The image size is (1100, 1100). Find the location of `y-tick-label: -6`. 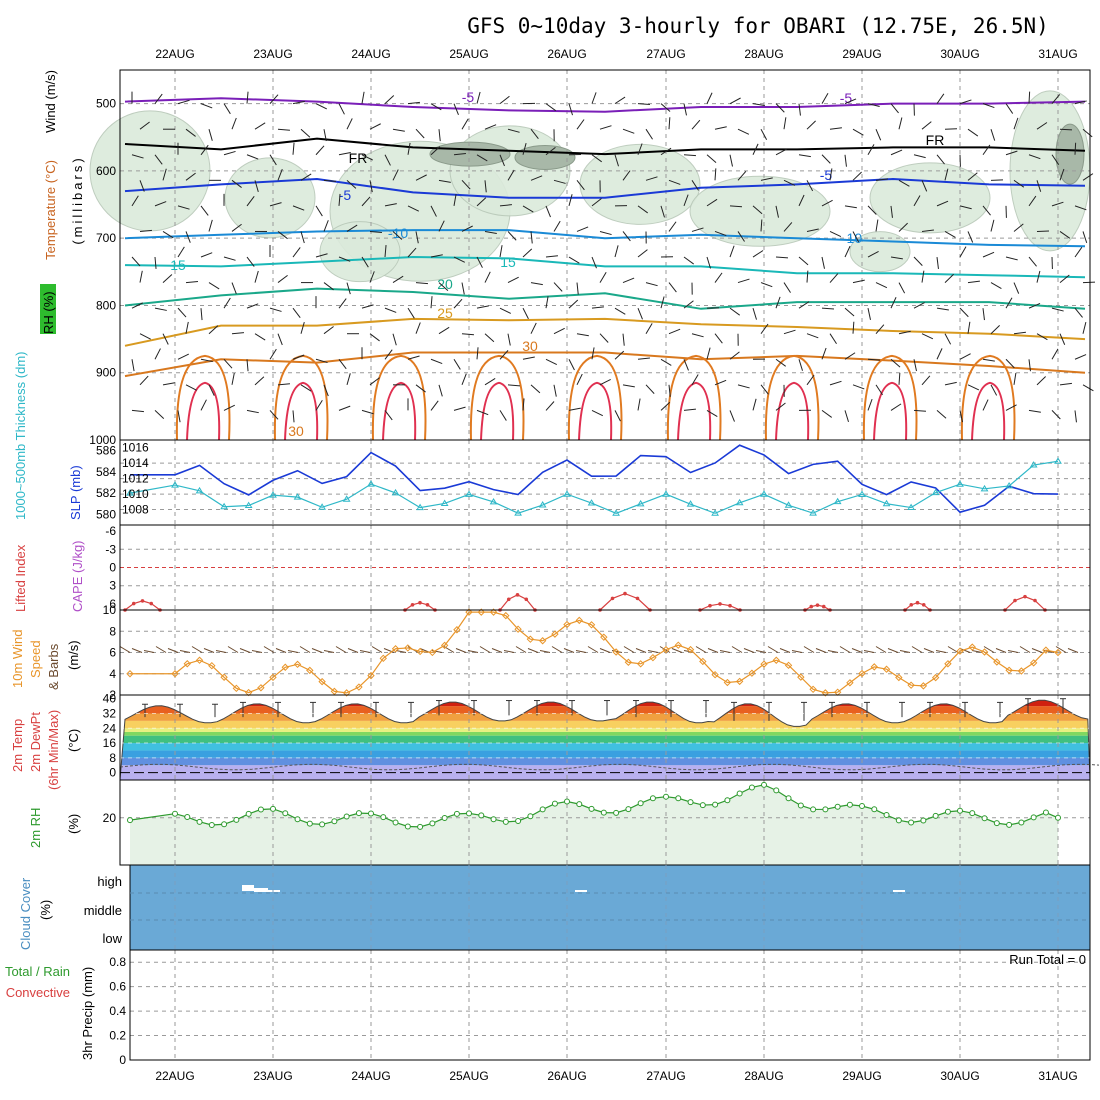

y-tick-label: -6 is located at coordinates (110, 531).